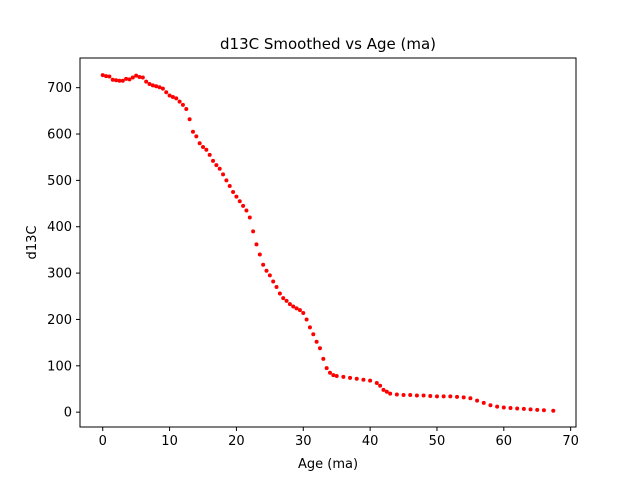 The width and height of the screenshot is (640, 480). I want to click on y-axis-label: d13C, so click(32, 243).